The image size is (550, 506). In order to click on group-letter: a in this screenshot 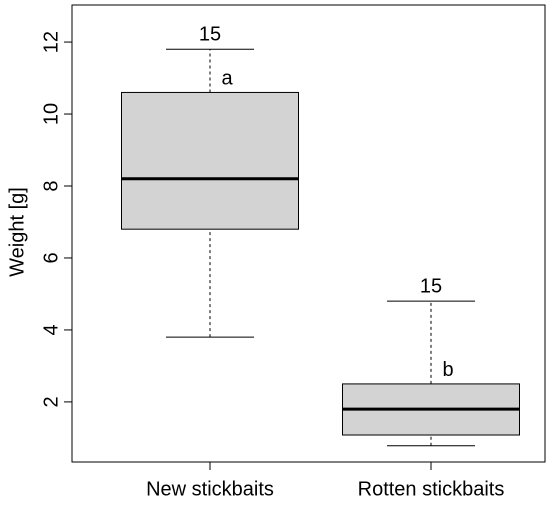, I will do `click(227, 79)`.